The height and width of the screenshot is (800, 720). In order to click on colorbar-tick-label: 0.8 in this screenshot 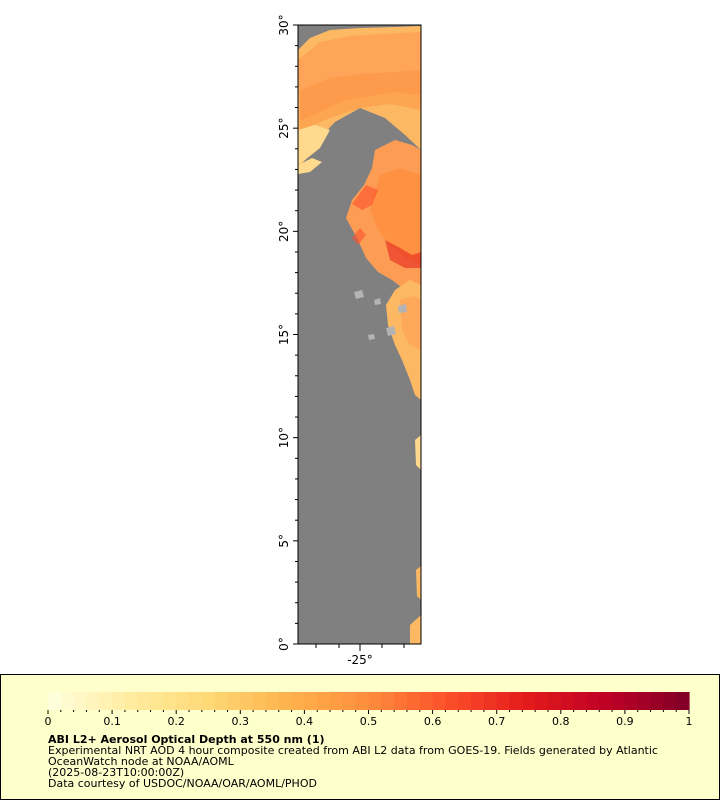, I will do `click(561, 721)`.